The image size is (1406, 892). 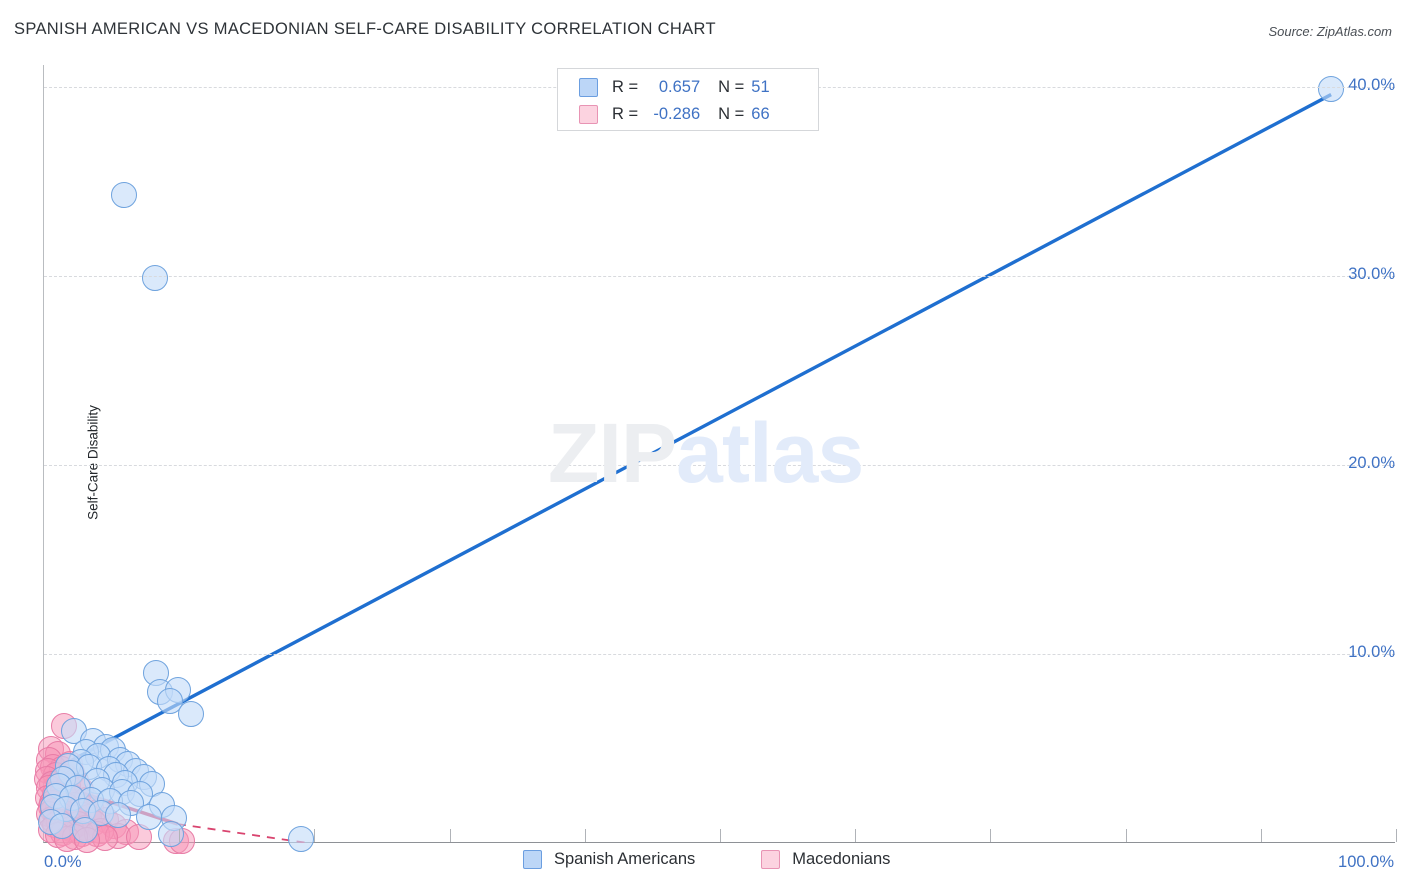 What do you see at coordinates (1330, 31) in the screenshot?
I see `source-attribution: Source: ZipAtlas.com` at bounding box center [1330, 31].